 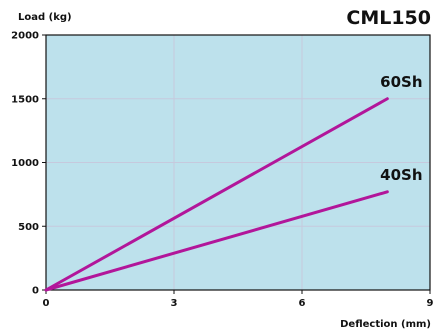 I want to click on x-axis-ticks: 0 3 6 9, so click(x=238, y=299).